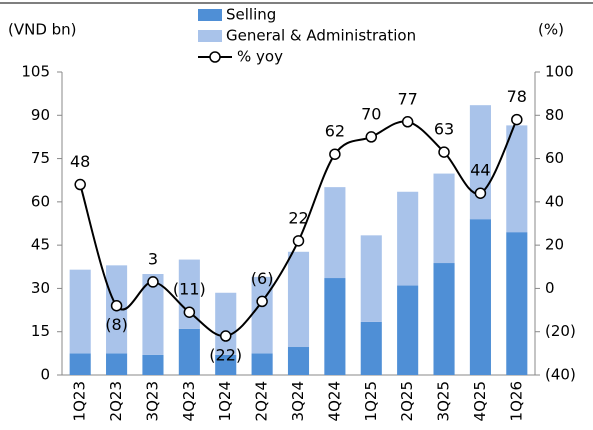 This screenshot has width=593, height=430. What do you see at coordinates (444, 401) in the screenshot?
I see `x-tick-label: 3Q25` at bounding box center [444, 401].